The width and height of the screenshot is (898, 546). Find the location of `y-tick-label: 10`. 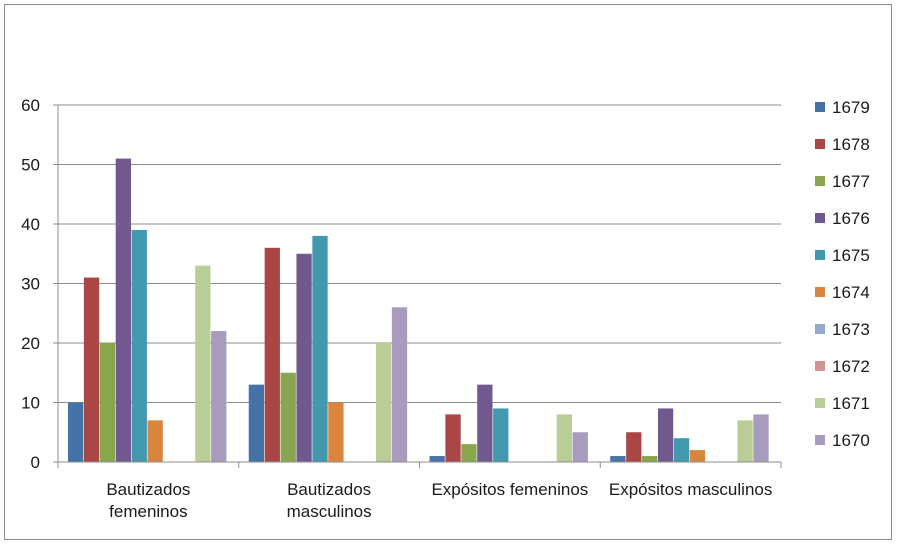

y-tick-label: 10 is located at coordinates (30, 403).